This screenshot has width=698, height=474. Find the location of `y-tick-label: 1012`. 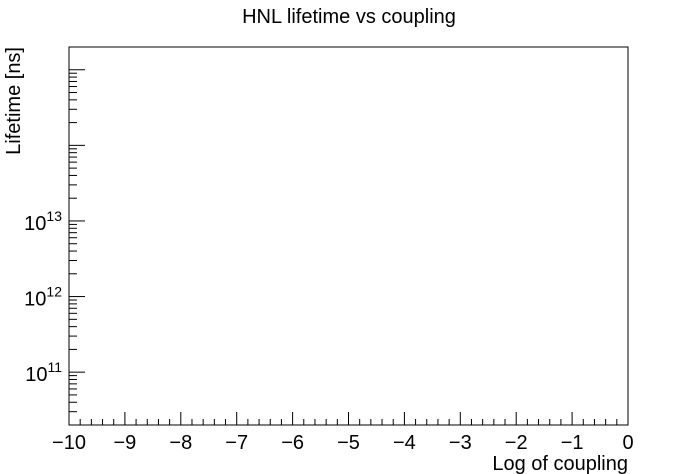

y-tick-label: 1012 is located at coordinates (43, 297).